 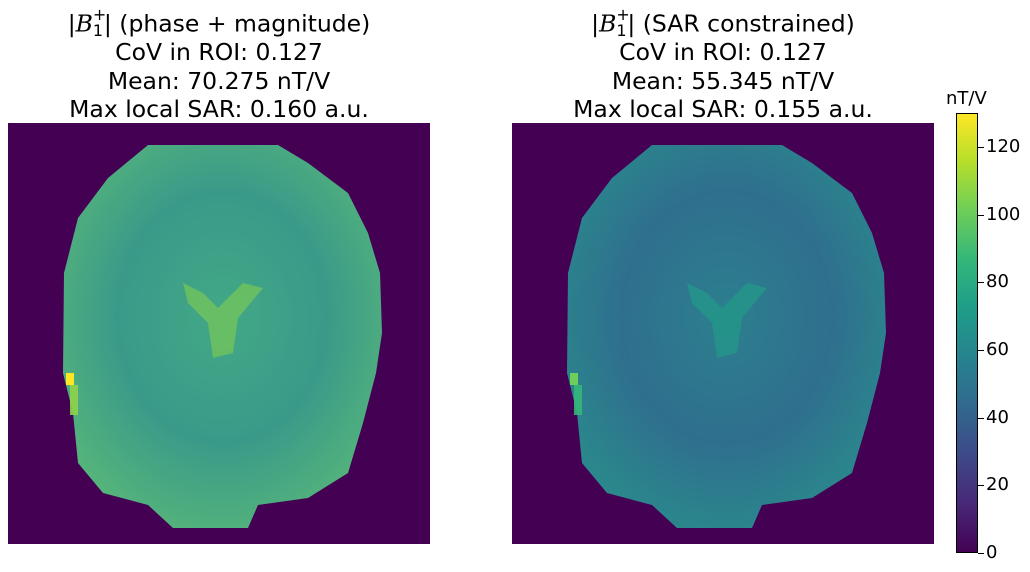 What do you see at coordinates (84, 23) in the screenshot?
I see `left-title-symbol: B` at bounding box center [84, 23].